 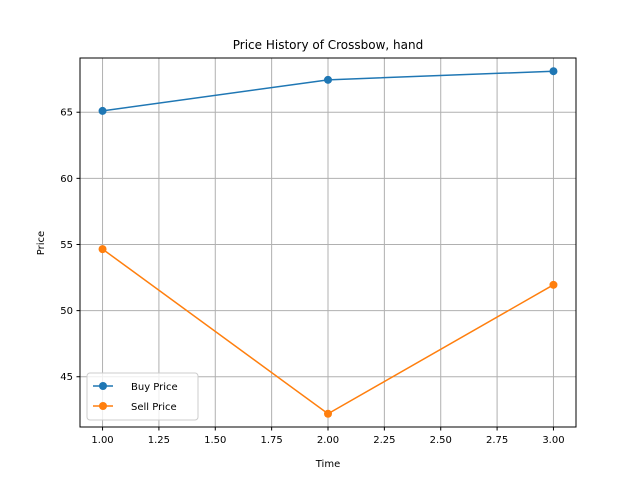 What do you see at coordinates (215, 440) in the screenshot?
I see `x-tick-label: 1.50` at bounding box center [215, 440].